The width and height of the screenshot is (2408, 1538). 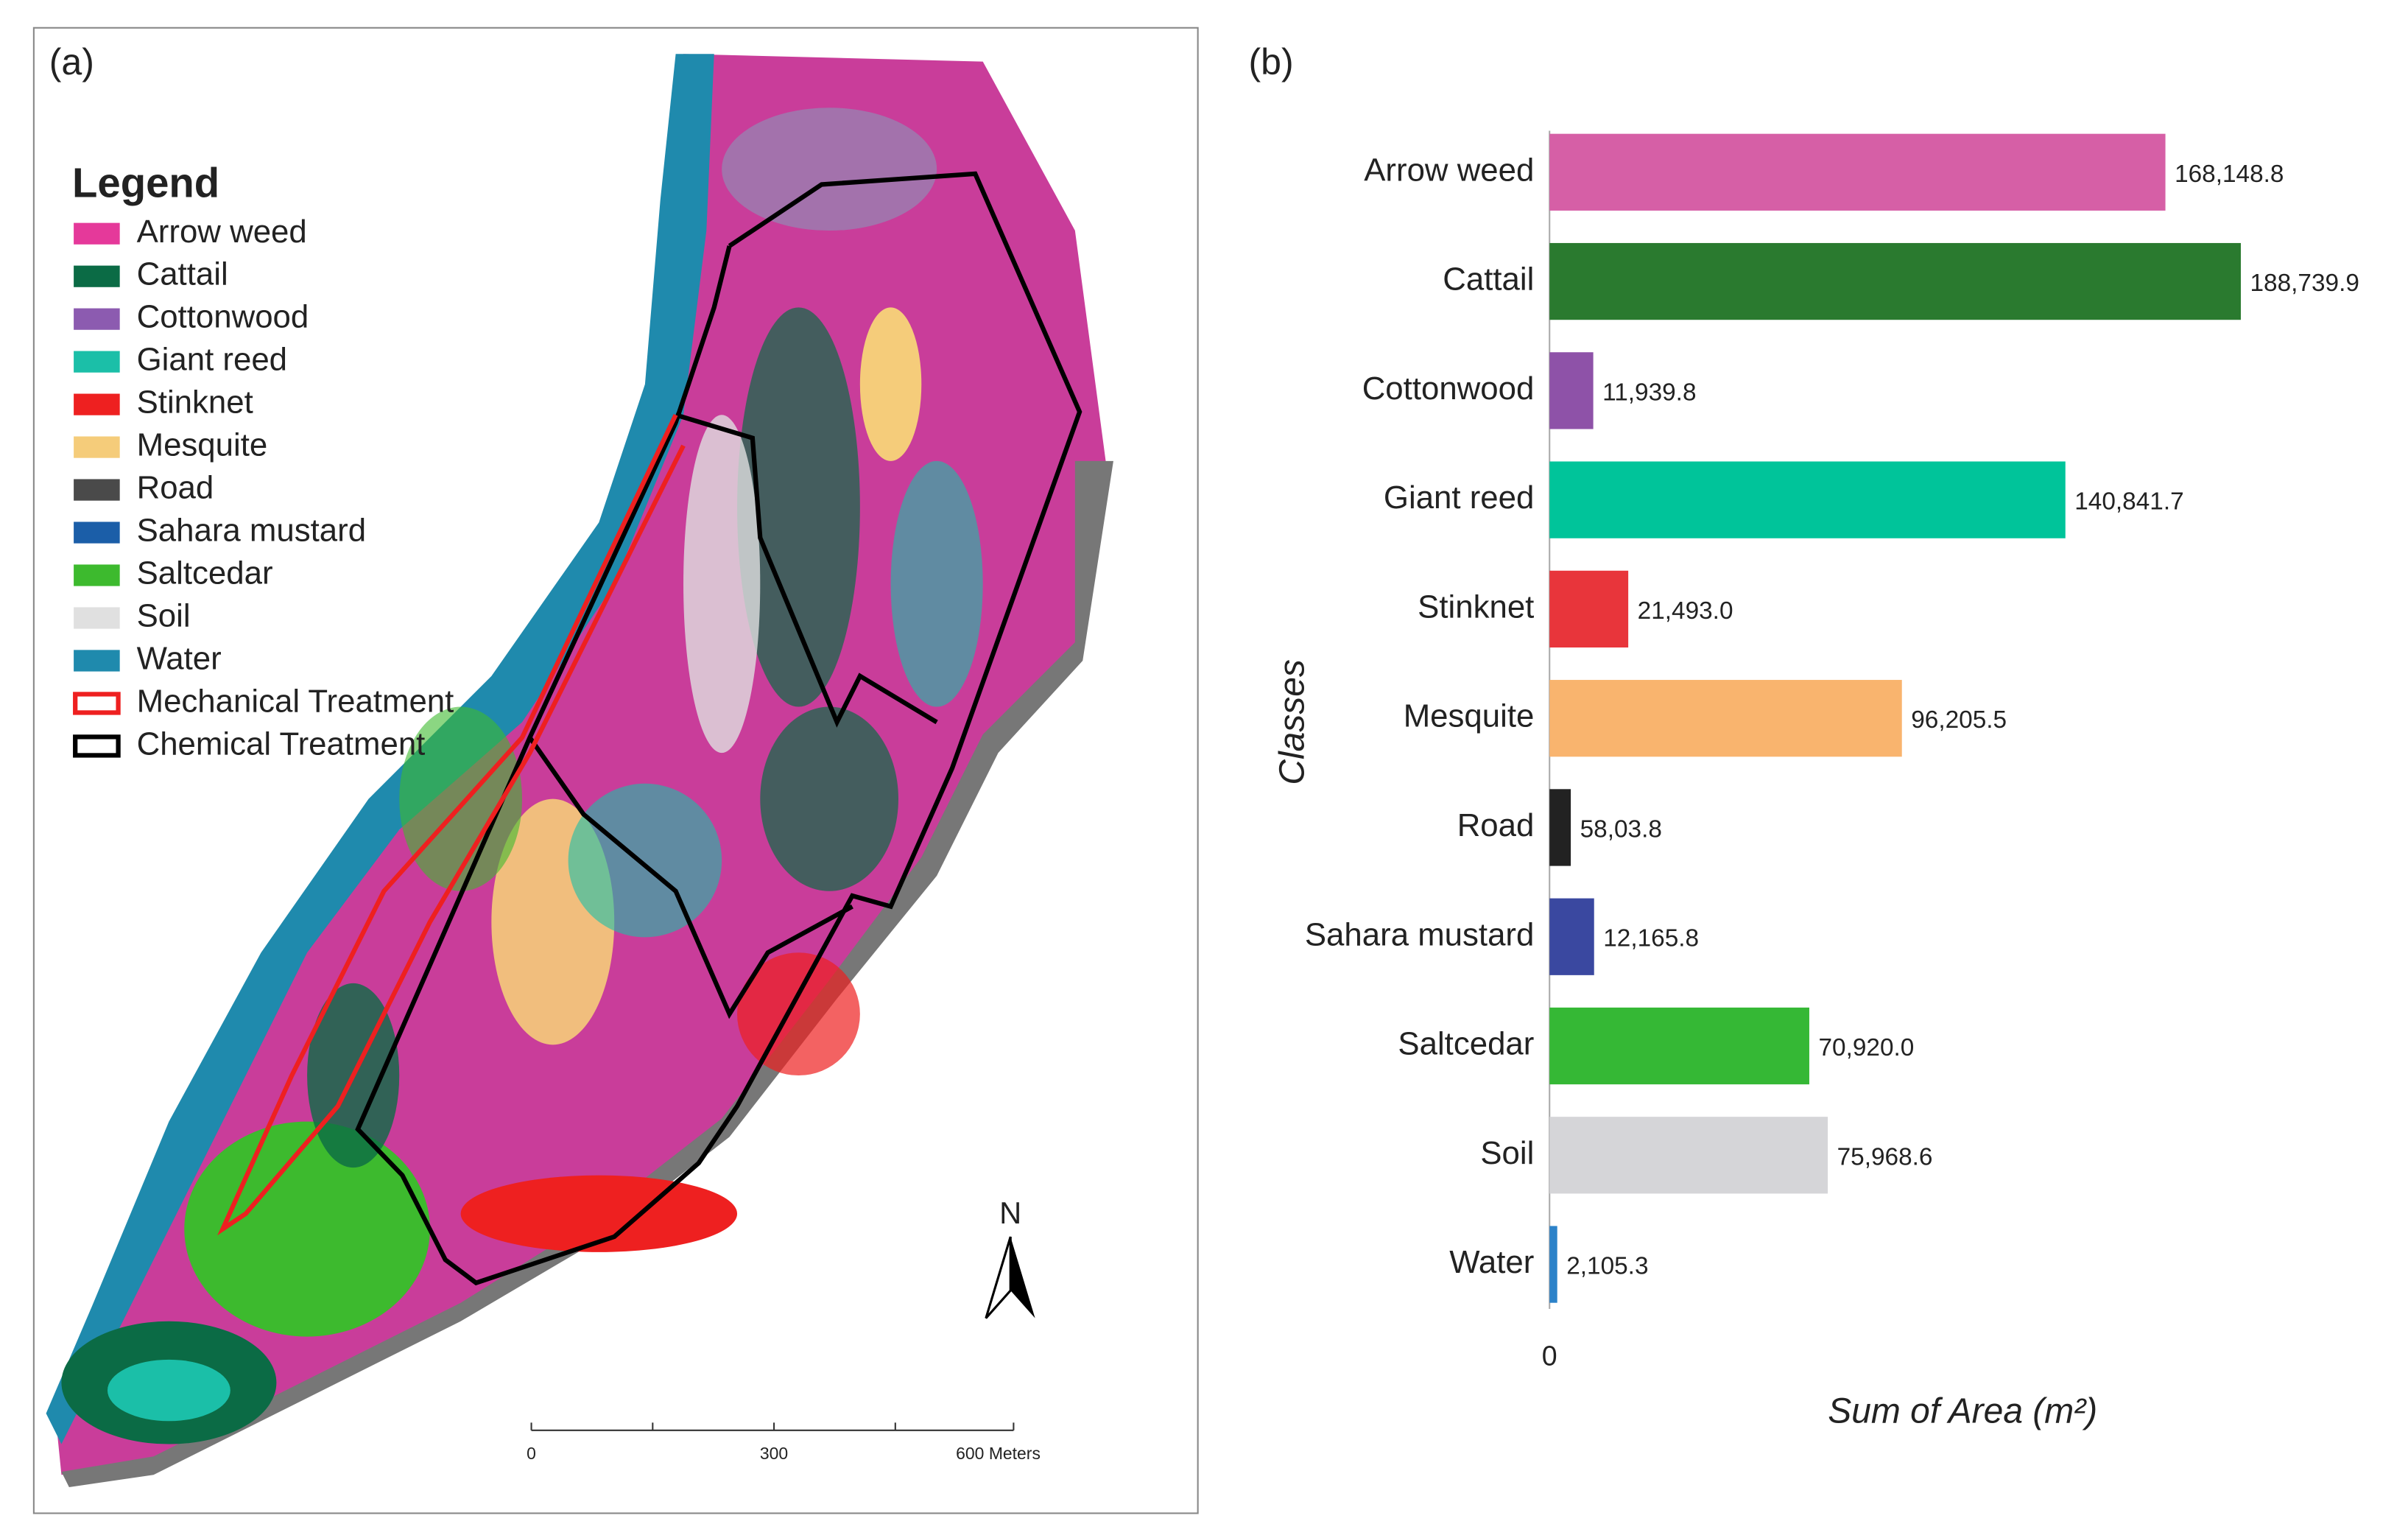 What do you see at coordinates (223, 317) in the screenshot?
I see `legend-label: Cottonwood` at bounding box center [223, 317].